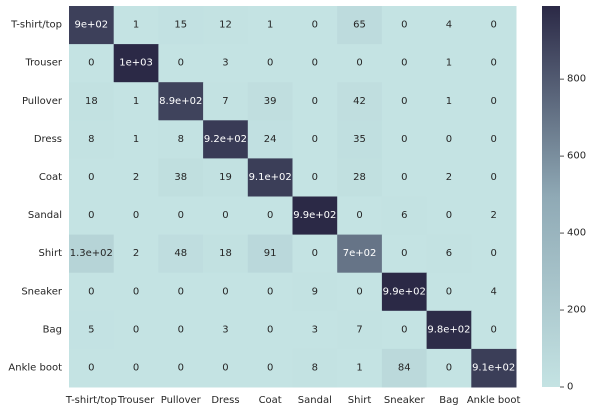 The width and height of the screenshot is (594, 411). I want to click on cell-value-r8-c8: 9.8e+02, so click(448, 329).